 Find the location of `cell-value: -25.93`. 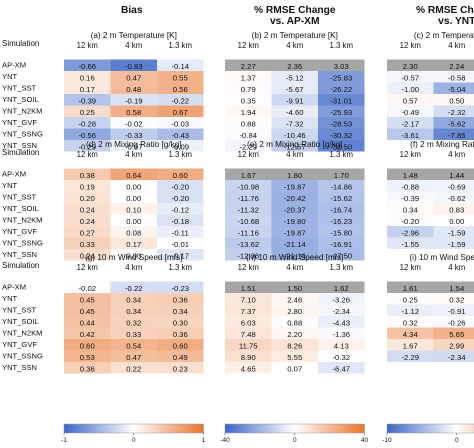

cell-value: -25.93 is located at coordinates (341, 112).